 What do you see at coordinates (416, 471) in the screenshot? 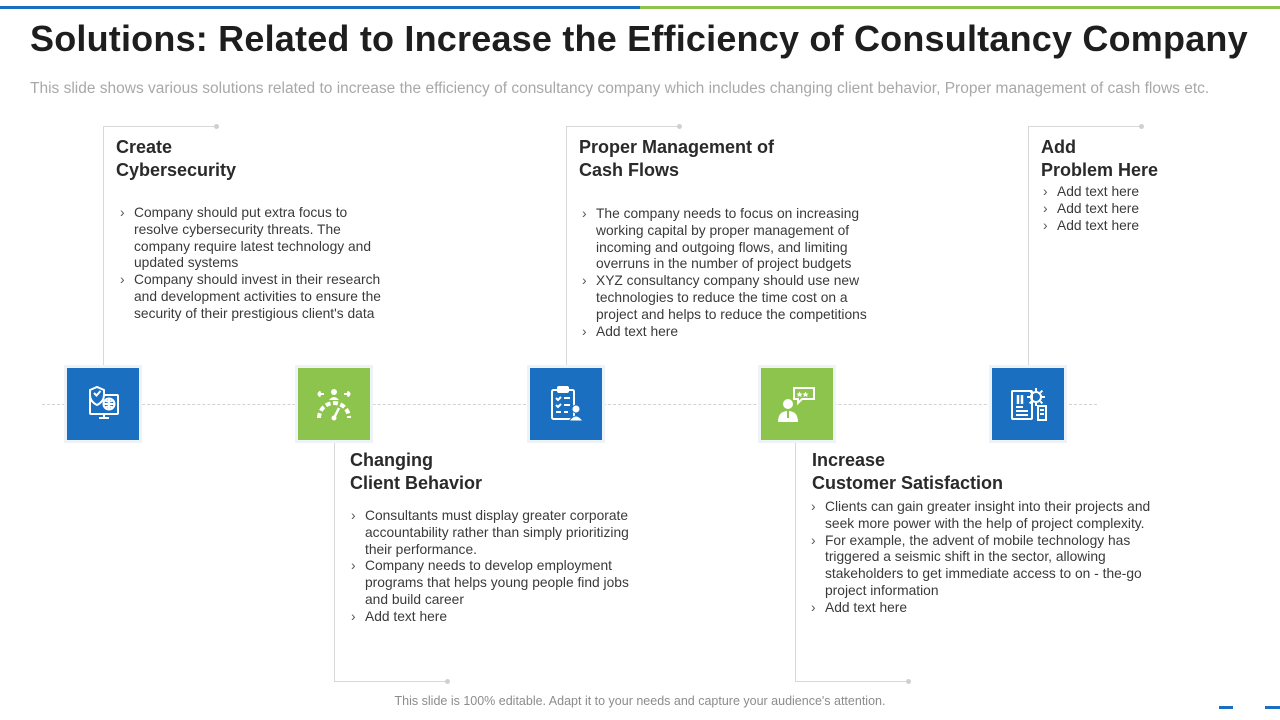
I see `step-title-client-behavior: Changing Client Behavior` at bounding box center [416, 471].